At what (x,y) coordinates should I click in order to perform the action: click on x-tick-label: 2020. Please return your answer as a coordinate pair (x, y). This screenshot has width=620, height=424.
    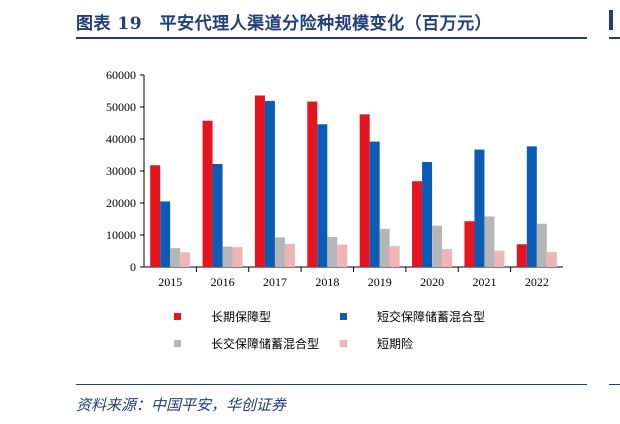
    Looking at the image, I should click on (432, 282).